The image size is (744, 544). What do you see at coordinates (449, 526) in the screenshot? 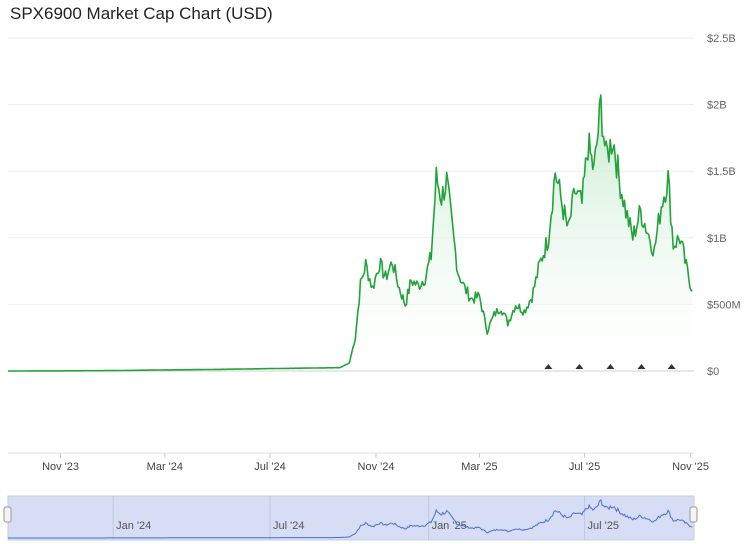
I see `navigator-tick-label: Jan '25` at bounding box center [449, 526].